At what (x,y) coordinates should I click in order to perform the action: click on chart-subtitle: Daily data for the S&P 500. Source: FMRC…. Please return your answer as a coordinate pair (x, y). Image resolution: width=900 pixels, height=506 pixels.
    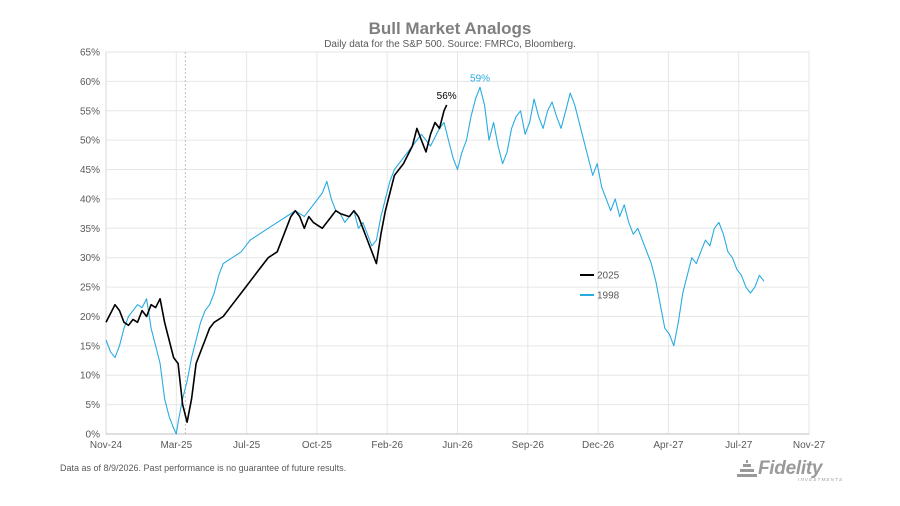
    Looking at the image, I should click on (450, 44).